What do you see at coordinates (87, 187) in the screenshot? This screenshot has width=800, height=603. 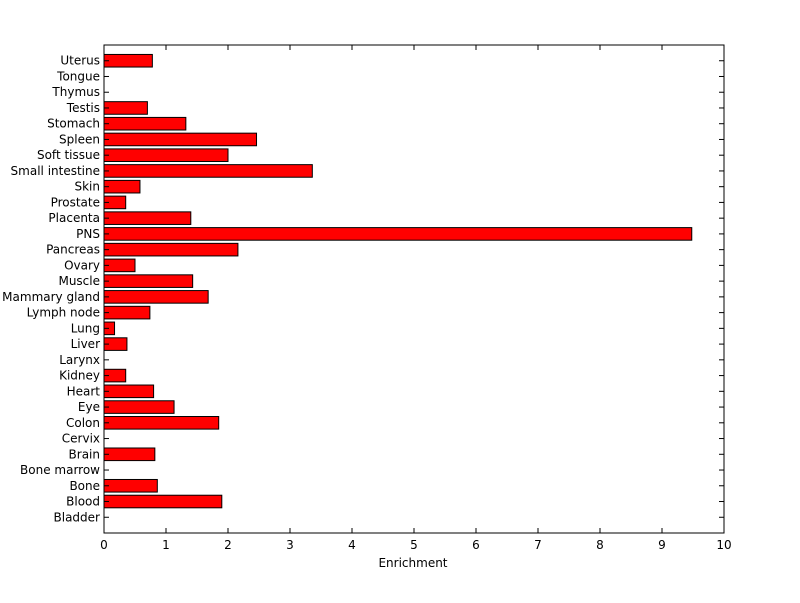 I see `y-tick-label: Skin` at bounding box center [87, 187].